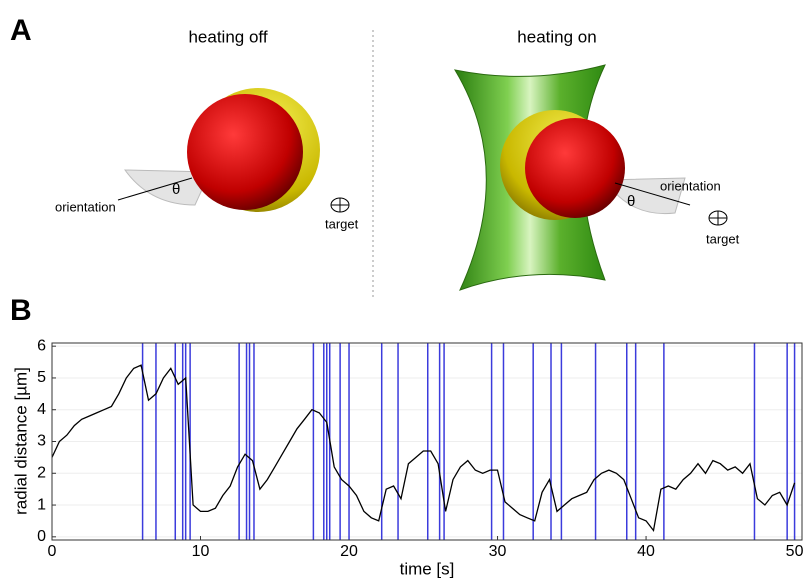  What do you see at coordinates (227, 36) in the screenshot?
I see `panel-title: heating off` at bounding box center [227, 36].